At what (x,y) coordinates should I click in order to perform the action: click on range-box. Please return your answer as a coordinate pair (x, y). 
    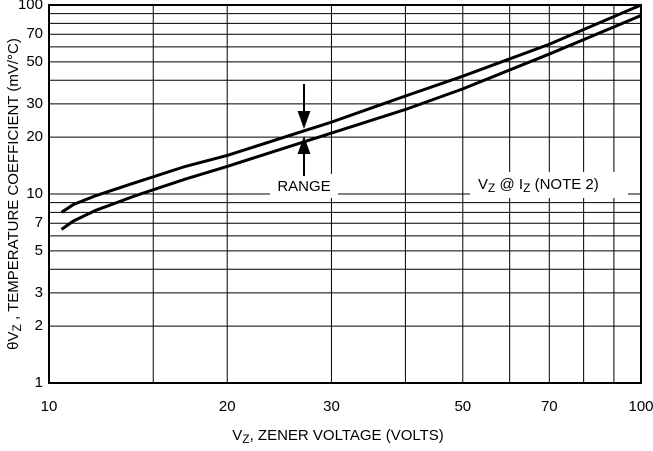
    Looking at the image, I should click on (304, 186).